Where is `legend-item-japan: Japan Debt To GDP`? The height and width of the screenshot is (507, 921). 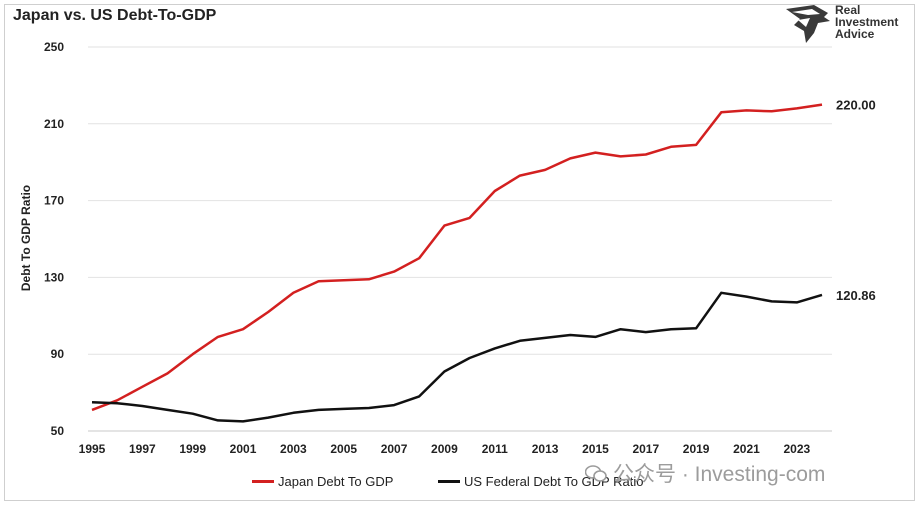 legend-item-japan: Japan Debt To GDP is located at coordinates (322, 481).